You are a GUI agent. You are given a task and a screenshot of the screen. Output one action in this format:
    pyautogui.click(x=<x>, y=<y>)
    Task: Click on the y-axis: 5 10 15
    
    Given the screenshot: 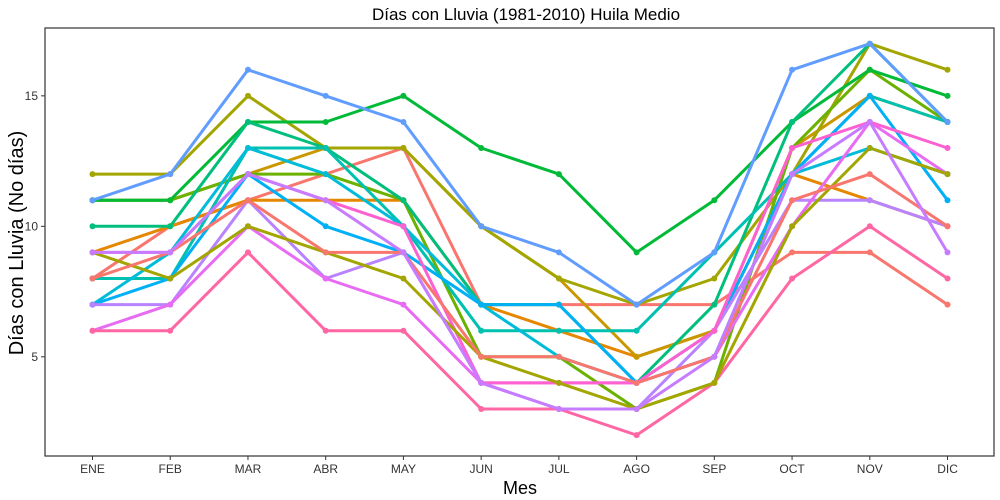 What is the action you would take?
    pyautogui.click(x=35, y=226)
    